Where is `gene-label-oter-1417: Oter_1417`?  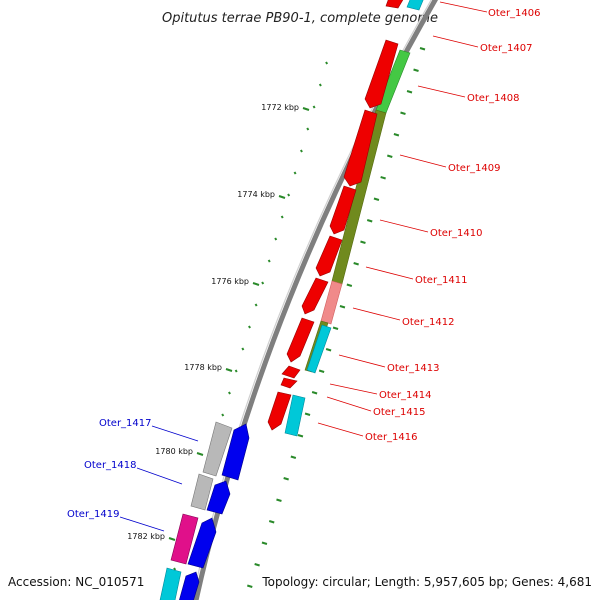
gene-label-oter-1417: Oter_1417 is located at coordinates (125, 423).